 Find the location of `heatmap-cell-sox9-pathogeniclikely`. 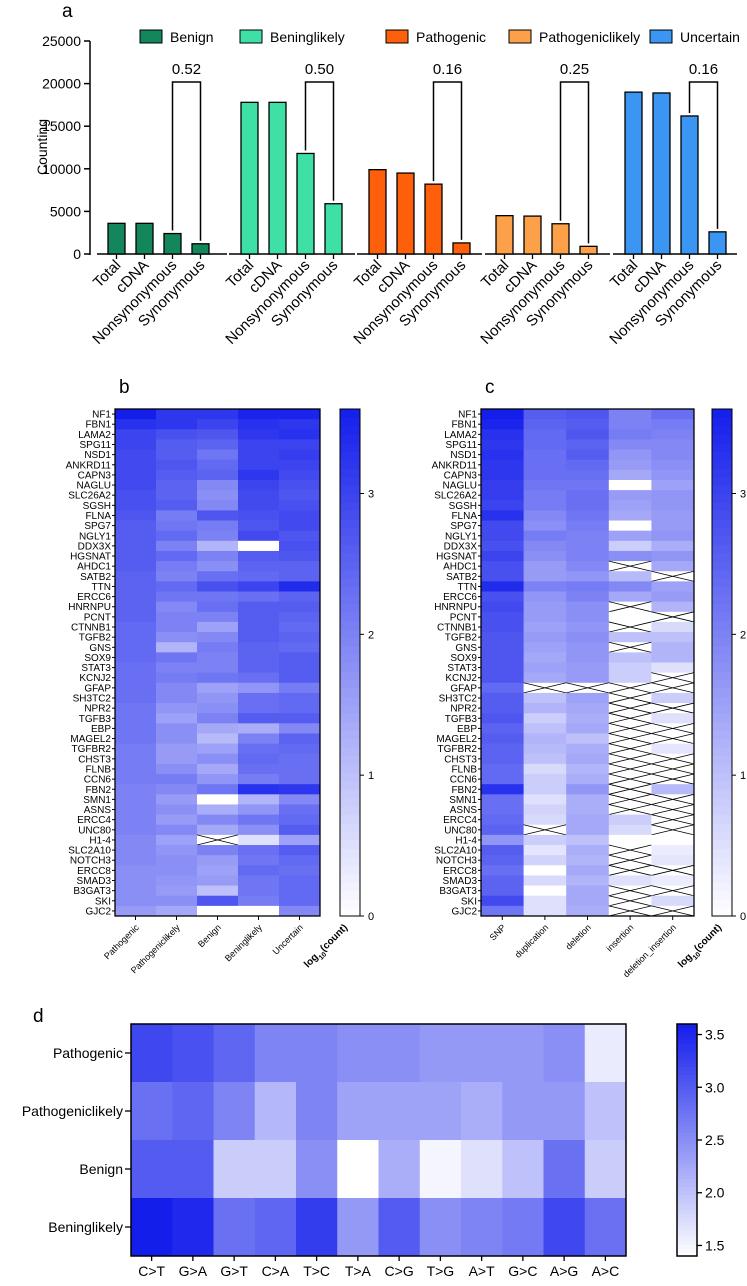

heatmap-cell-sox9-pathogeniclikely is located at coordinates (177, 657).